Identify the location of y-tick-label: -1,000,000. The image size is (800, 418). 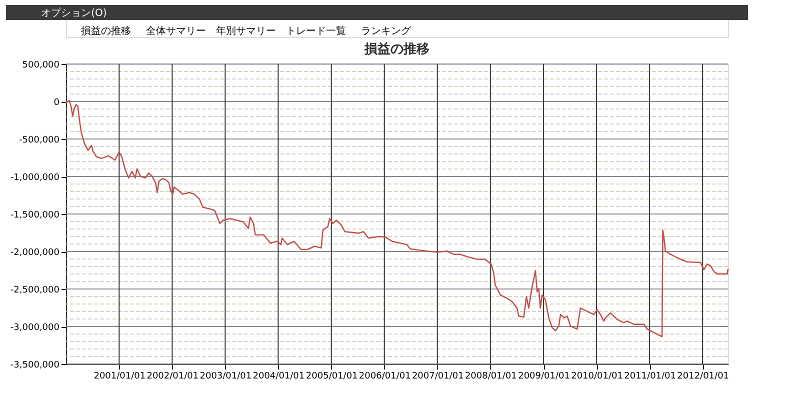
(35, 178).